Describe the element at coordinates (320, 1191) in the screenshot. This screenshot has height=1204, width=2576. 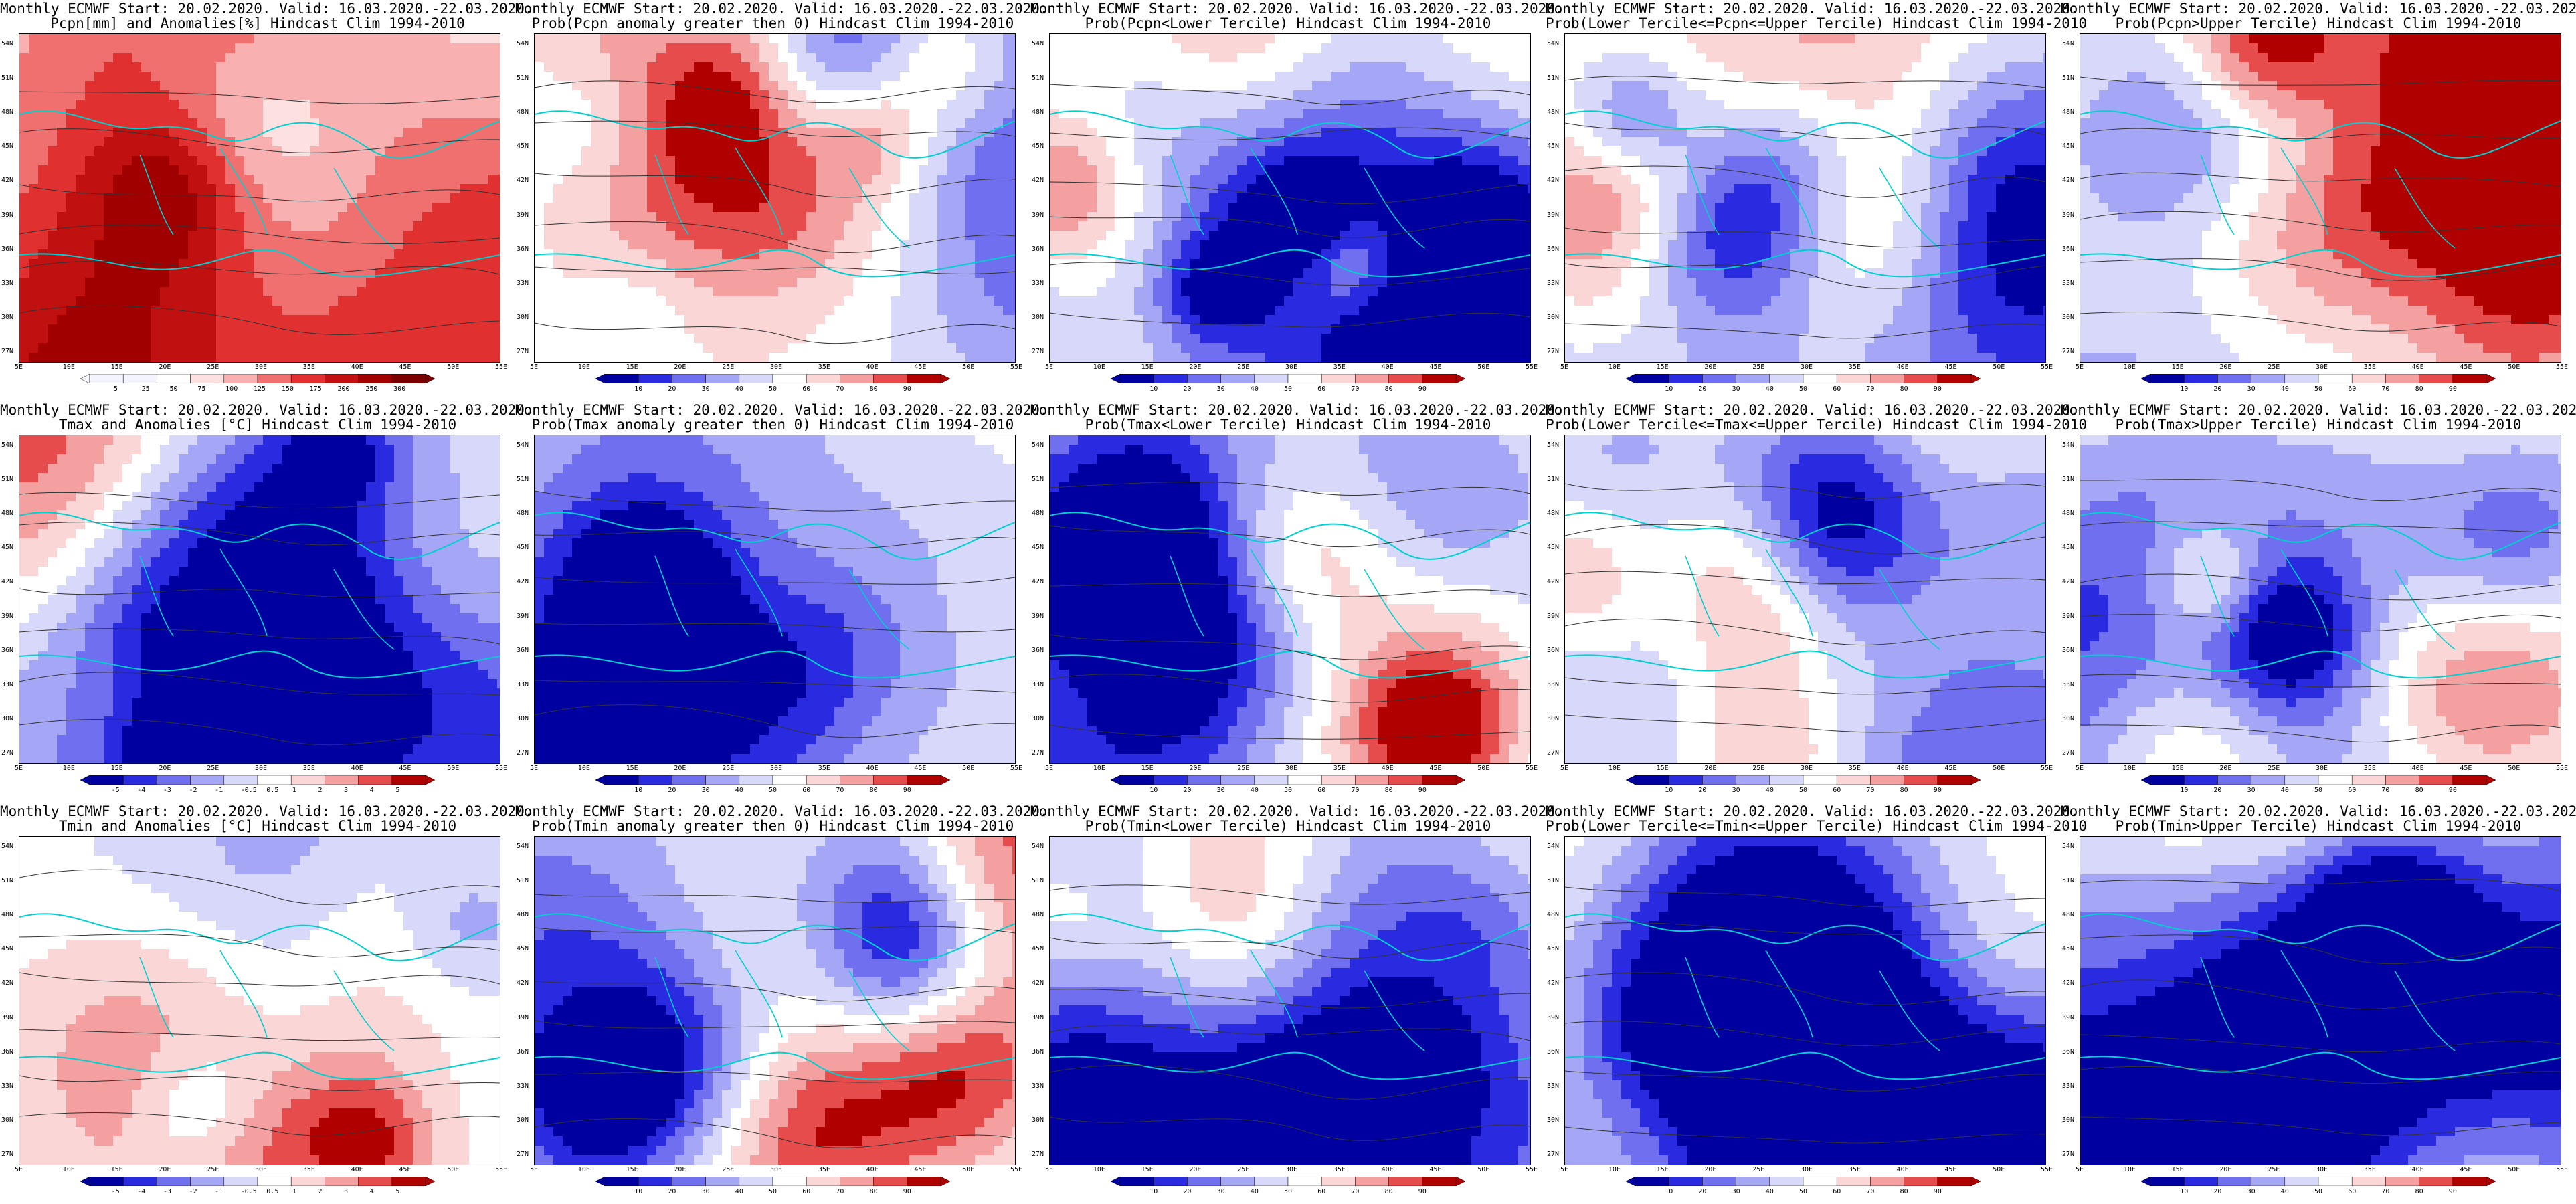
I see `colorbar-tick-label: 2` at that location.